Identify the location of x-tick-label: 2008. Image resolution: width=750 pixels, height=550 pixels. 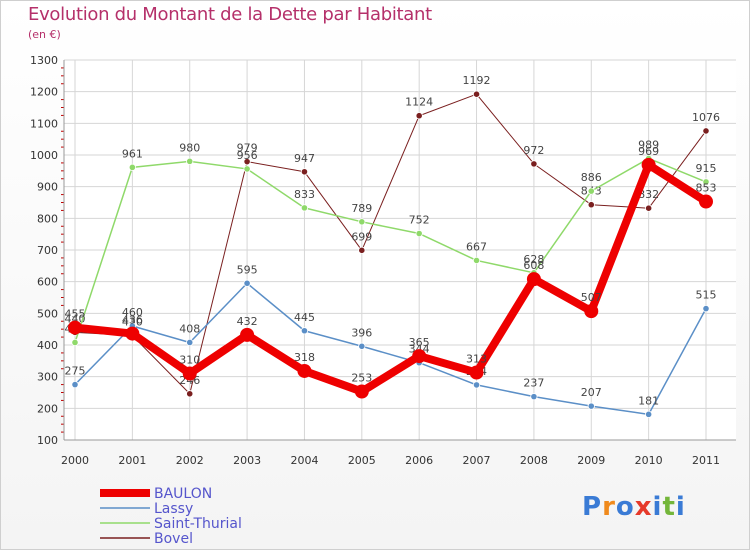
(534, 460).